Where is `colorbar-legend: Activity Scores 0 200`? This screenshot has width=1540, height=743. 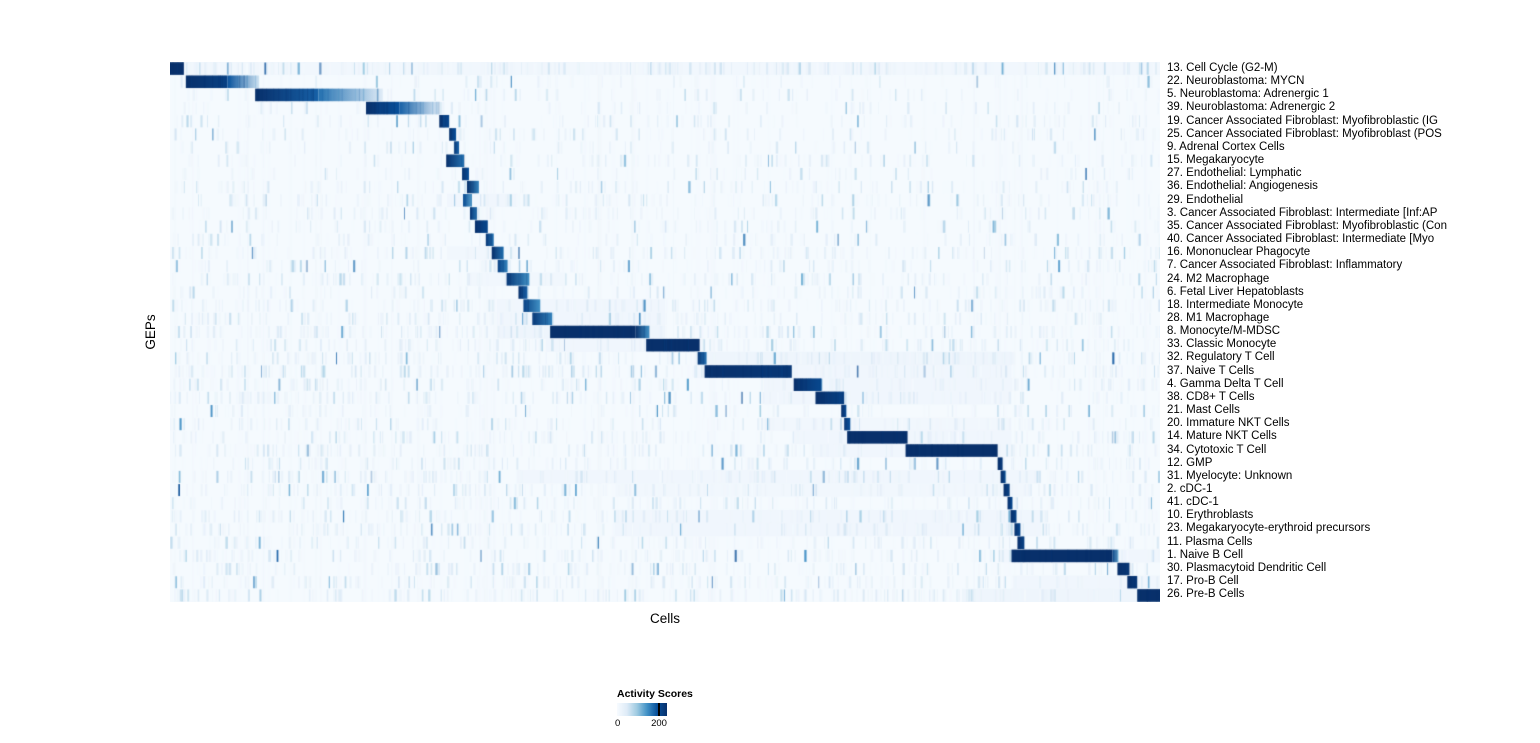
colorbar-legend: Activity Scores 0 200 is located at coordinates (654, 709).